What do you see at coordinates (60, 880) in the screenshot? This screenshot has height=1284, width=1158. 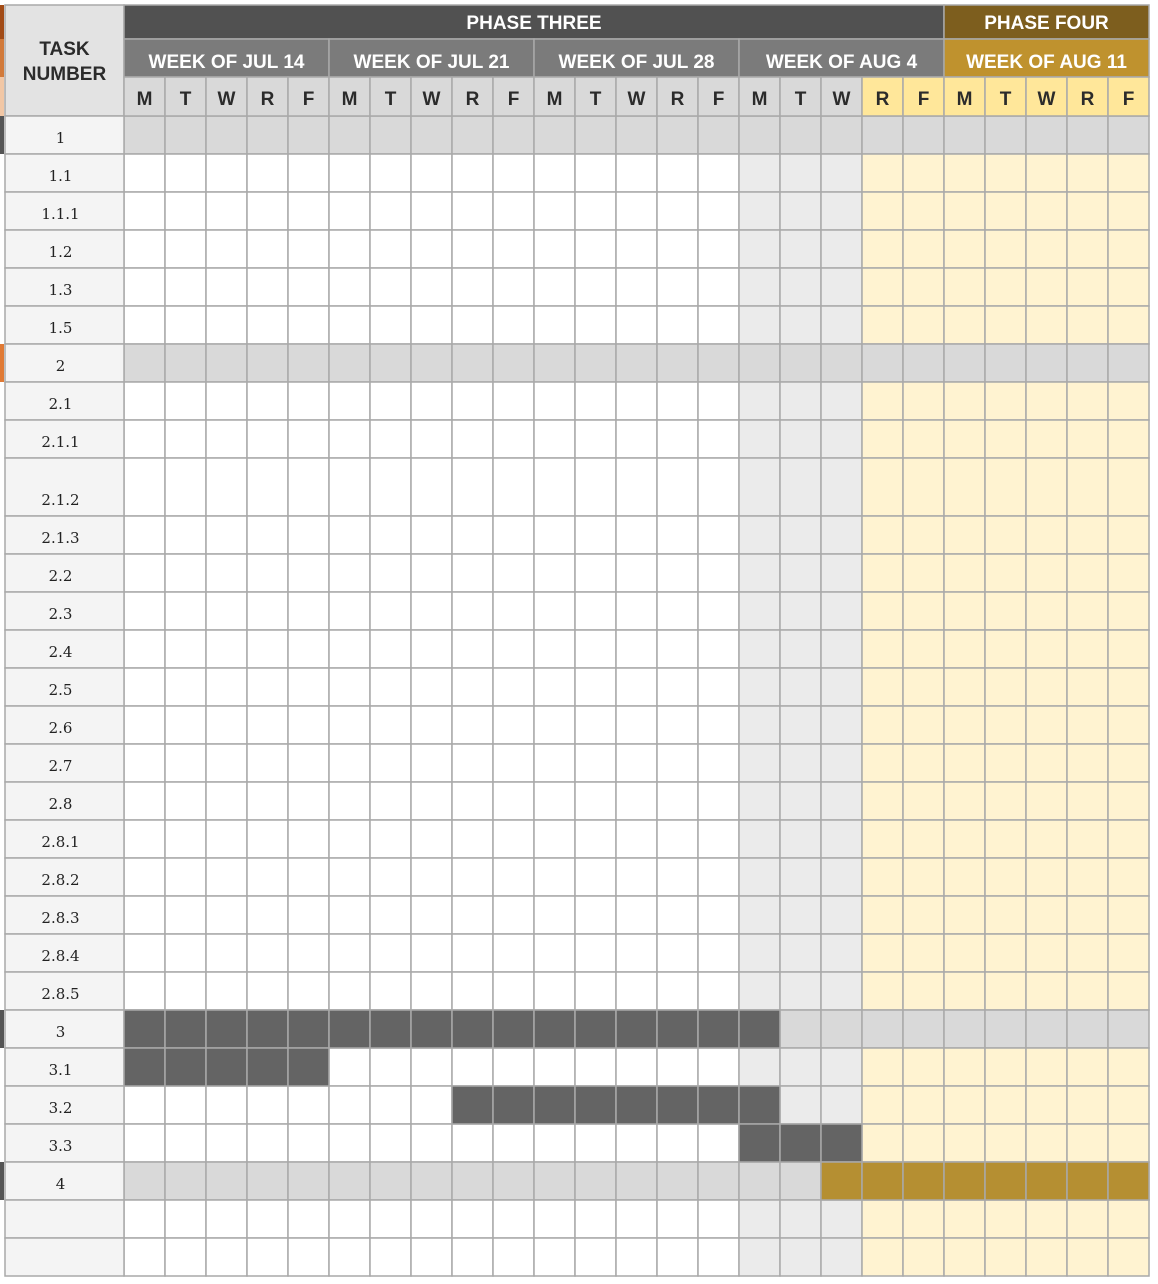 I see `task-number: 2.8.2` at bounding box center [60, 880].